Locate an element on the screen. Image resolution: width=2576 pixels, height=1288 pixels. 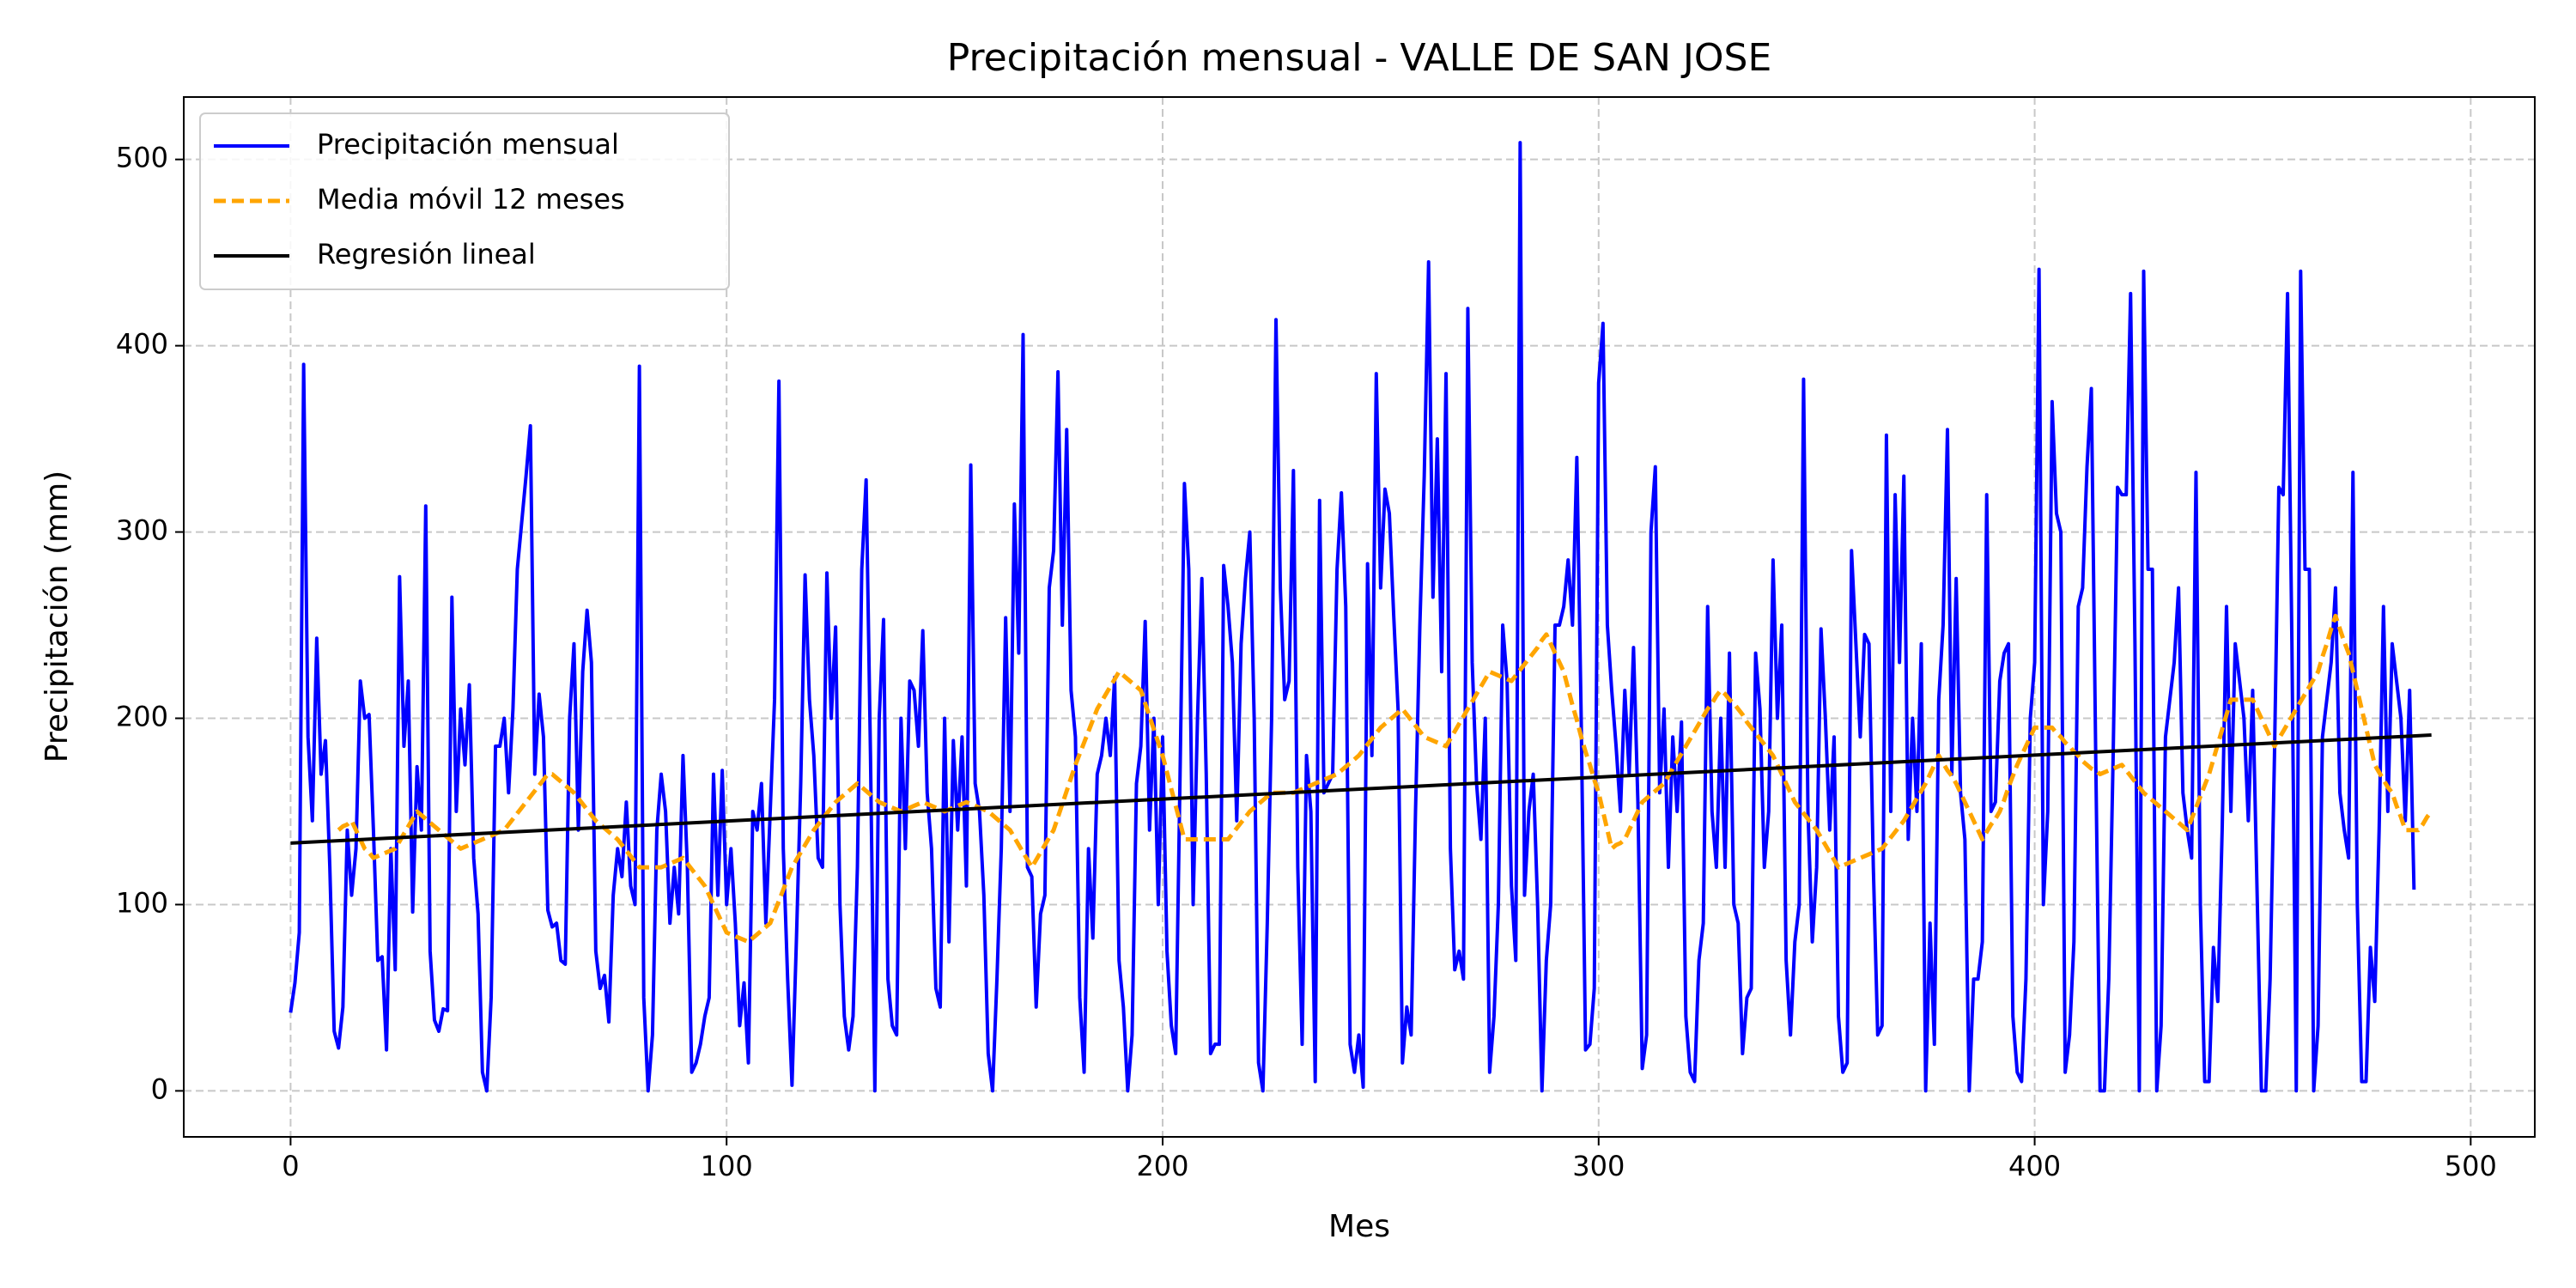
y-tick-label: 100 is located at coordinates (142, 903).